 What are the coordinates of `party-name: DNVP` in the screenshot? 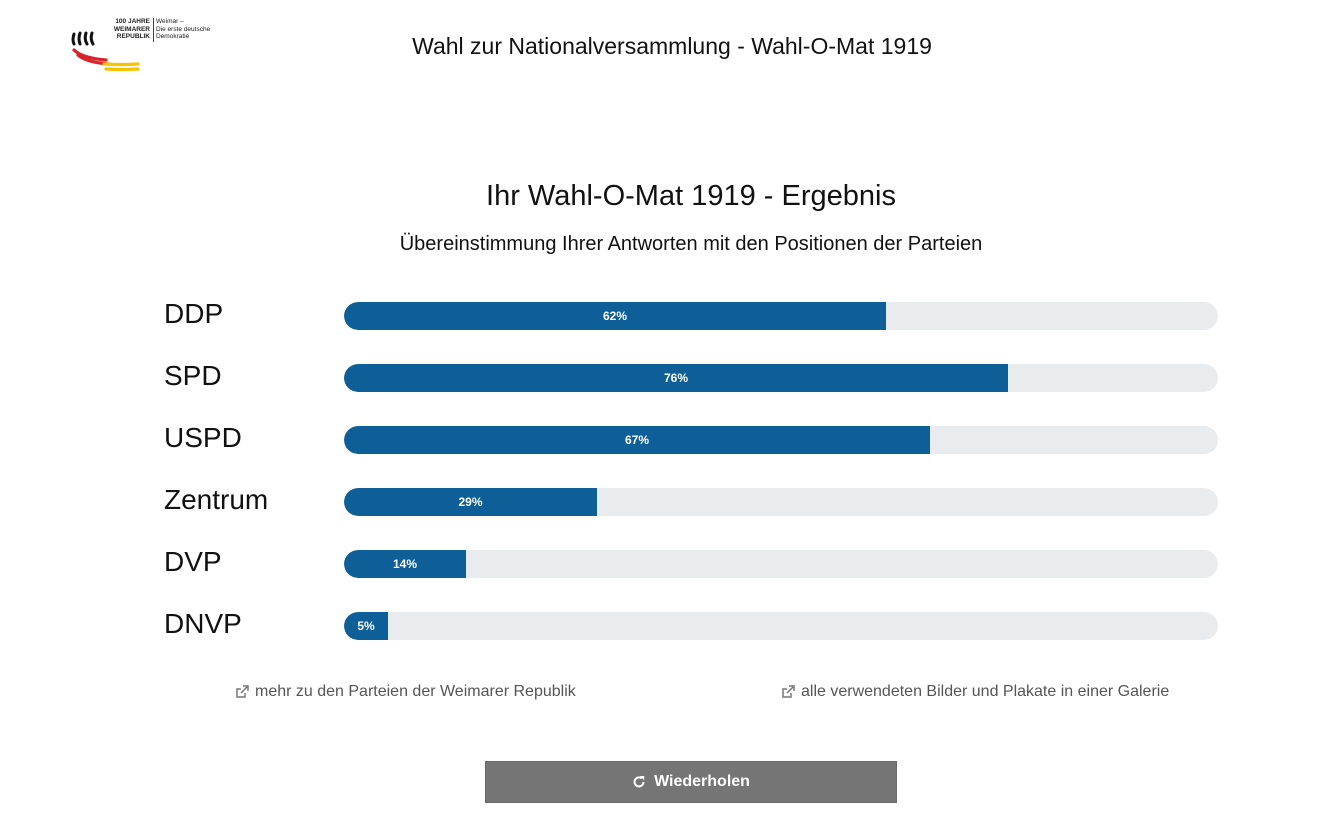 It's located at (203, 623).